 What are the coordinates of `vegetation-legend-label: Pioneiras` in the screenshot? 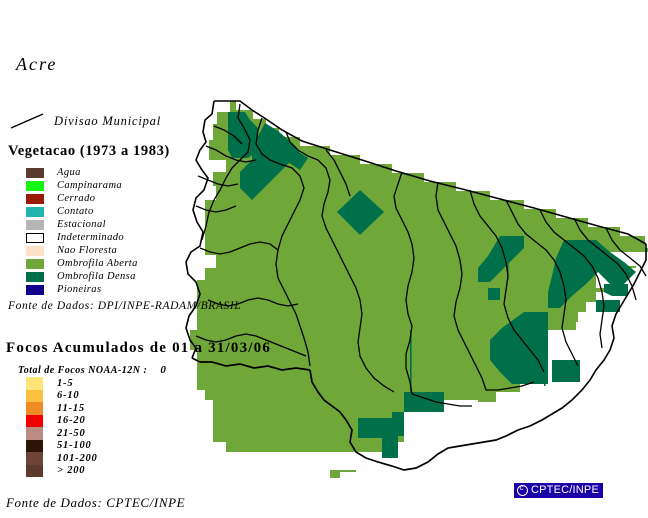 It's located at (79, 289).